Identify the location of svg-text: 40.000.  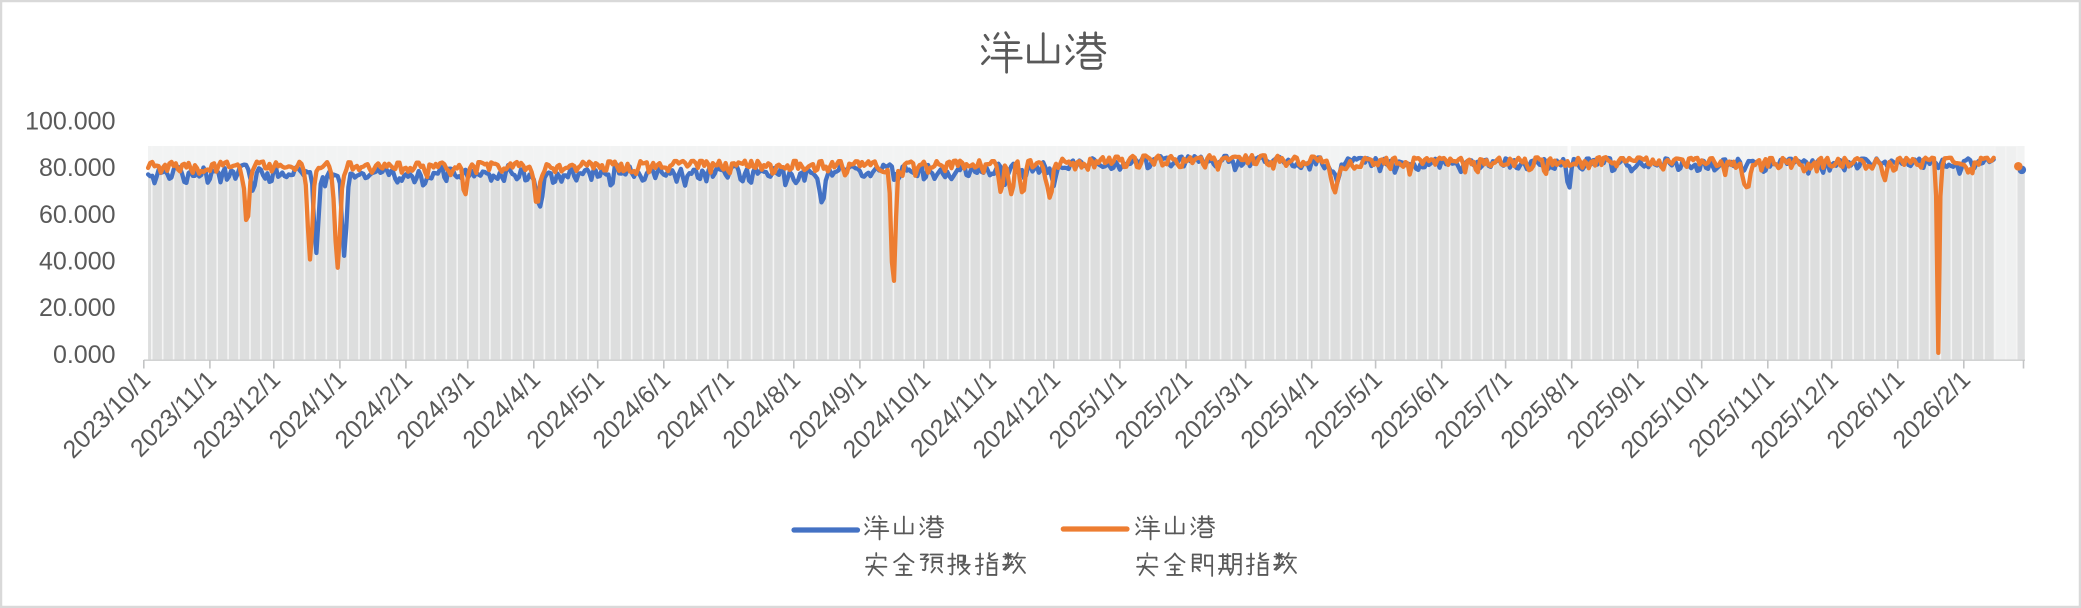
(77, 262).